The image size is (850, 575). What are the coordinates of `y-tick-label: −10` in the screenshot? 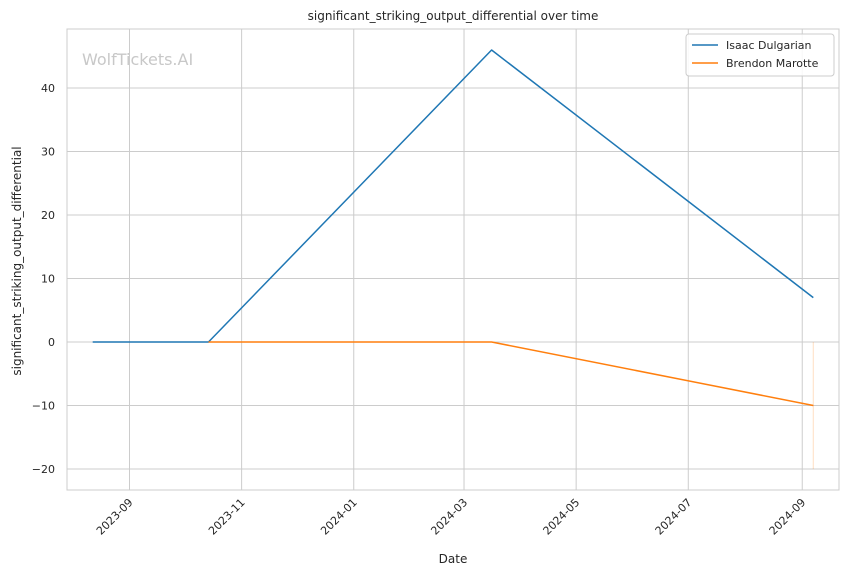 It's located at (43, 406).